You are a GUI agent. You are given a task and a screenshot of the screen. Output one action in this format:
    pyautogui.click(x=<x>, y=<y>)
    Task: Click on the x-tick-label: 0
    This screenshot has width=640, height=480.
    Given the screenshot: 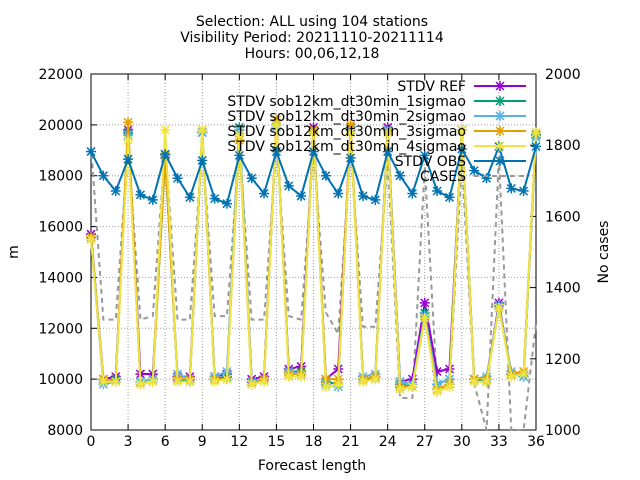 What is the action you would take?
    pyautogui.click(x=91, y=442)
    